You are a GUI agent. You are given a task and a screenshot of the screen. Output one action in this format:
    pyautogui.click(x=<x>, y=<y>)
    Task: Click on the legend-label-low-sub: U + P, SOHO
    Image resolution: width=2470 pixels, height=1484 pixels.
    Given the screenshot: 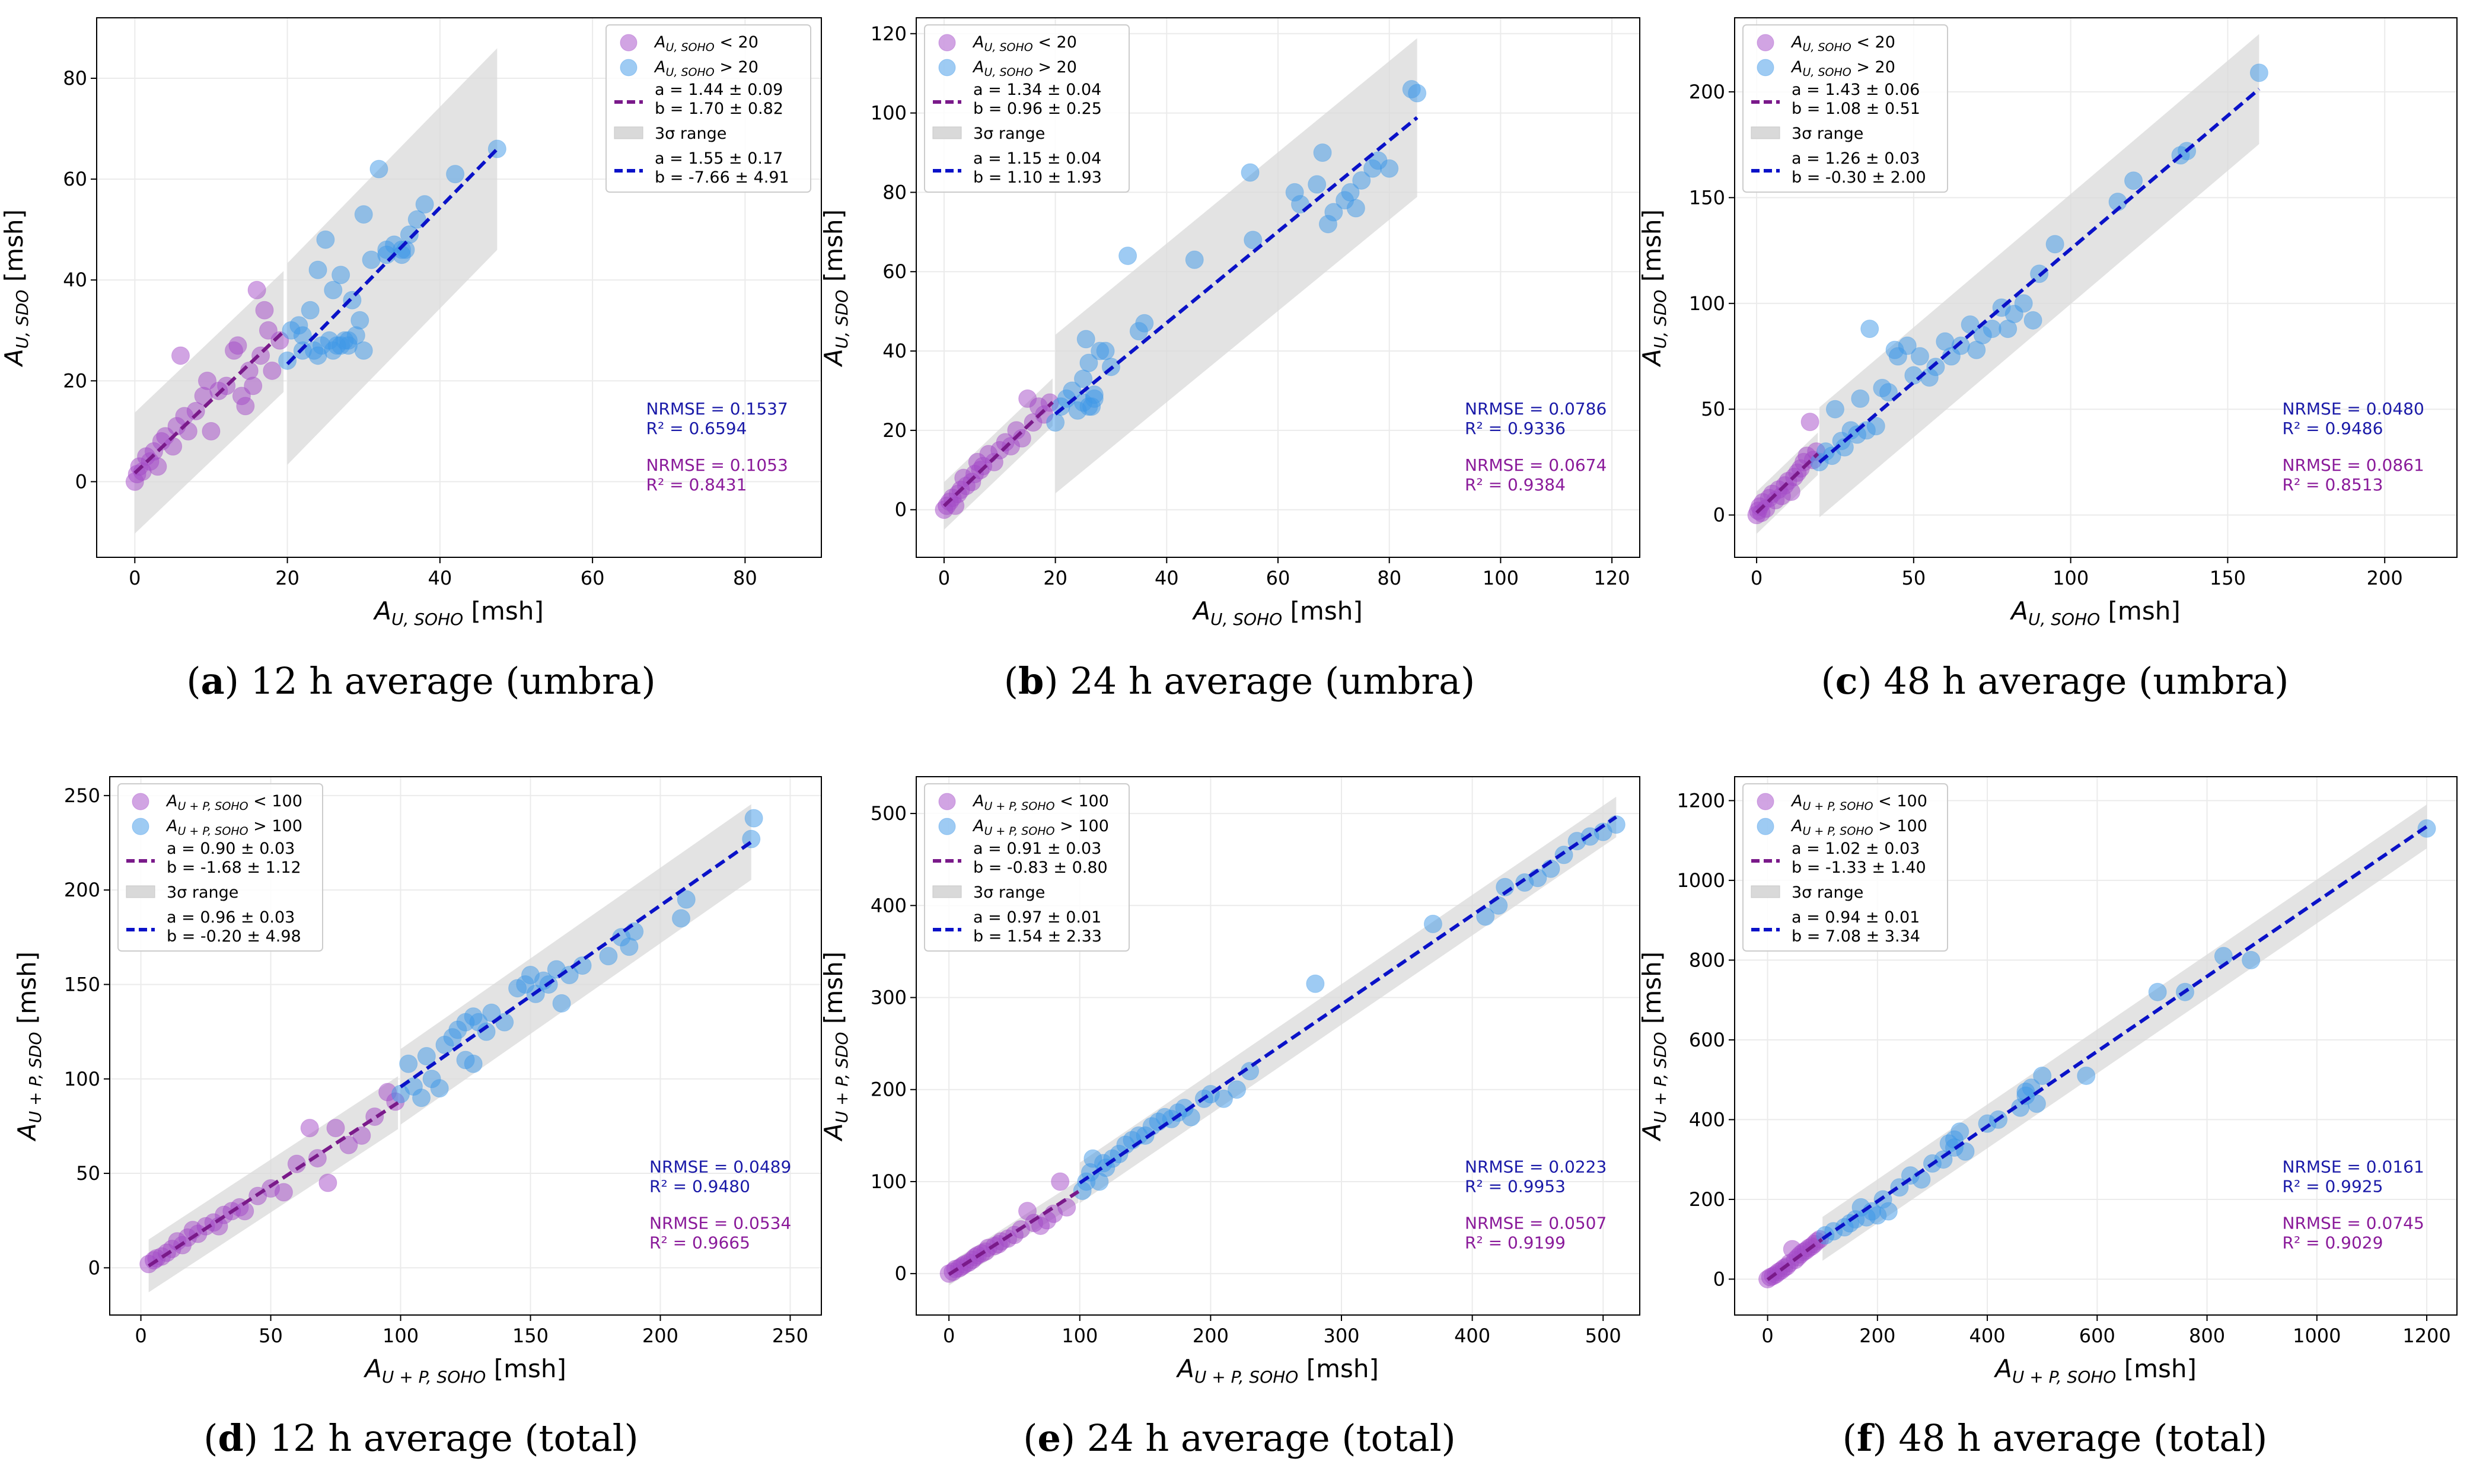 What is the action you would take?
    pyautogui.click(x=212, y=806)
    